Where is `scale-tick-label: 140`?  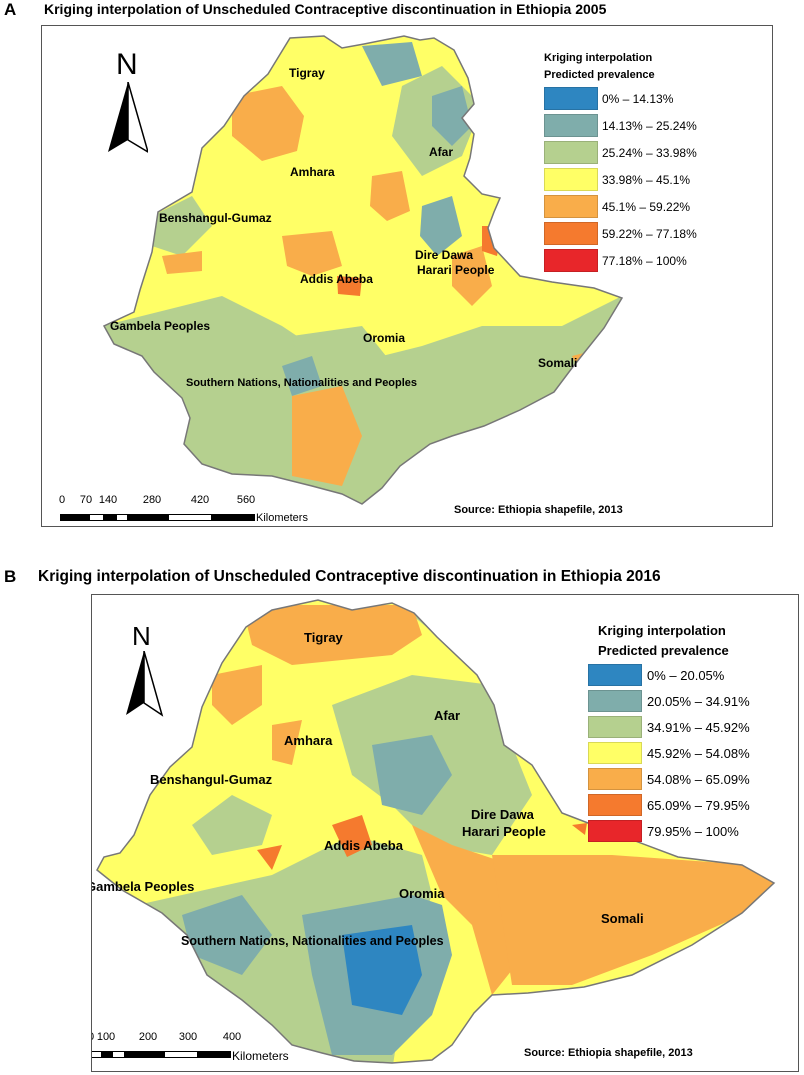 scale-tick-label: 140 is located at coordinates (108, 500).